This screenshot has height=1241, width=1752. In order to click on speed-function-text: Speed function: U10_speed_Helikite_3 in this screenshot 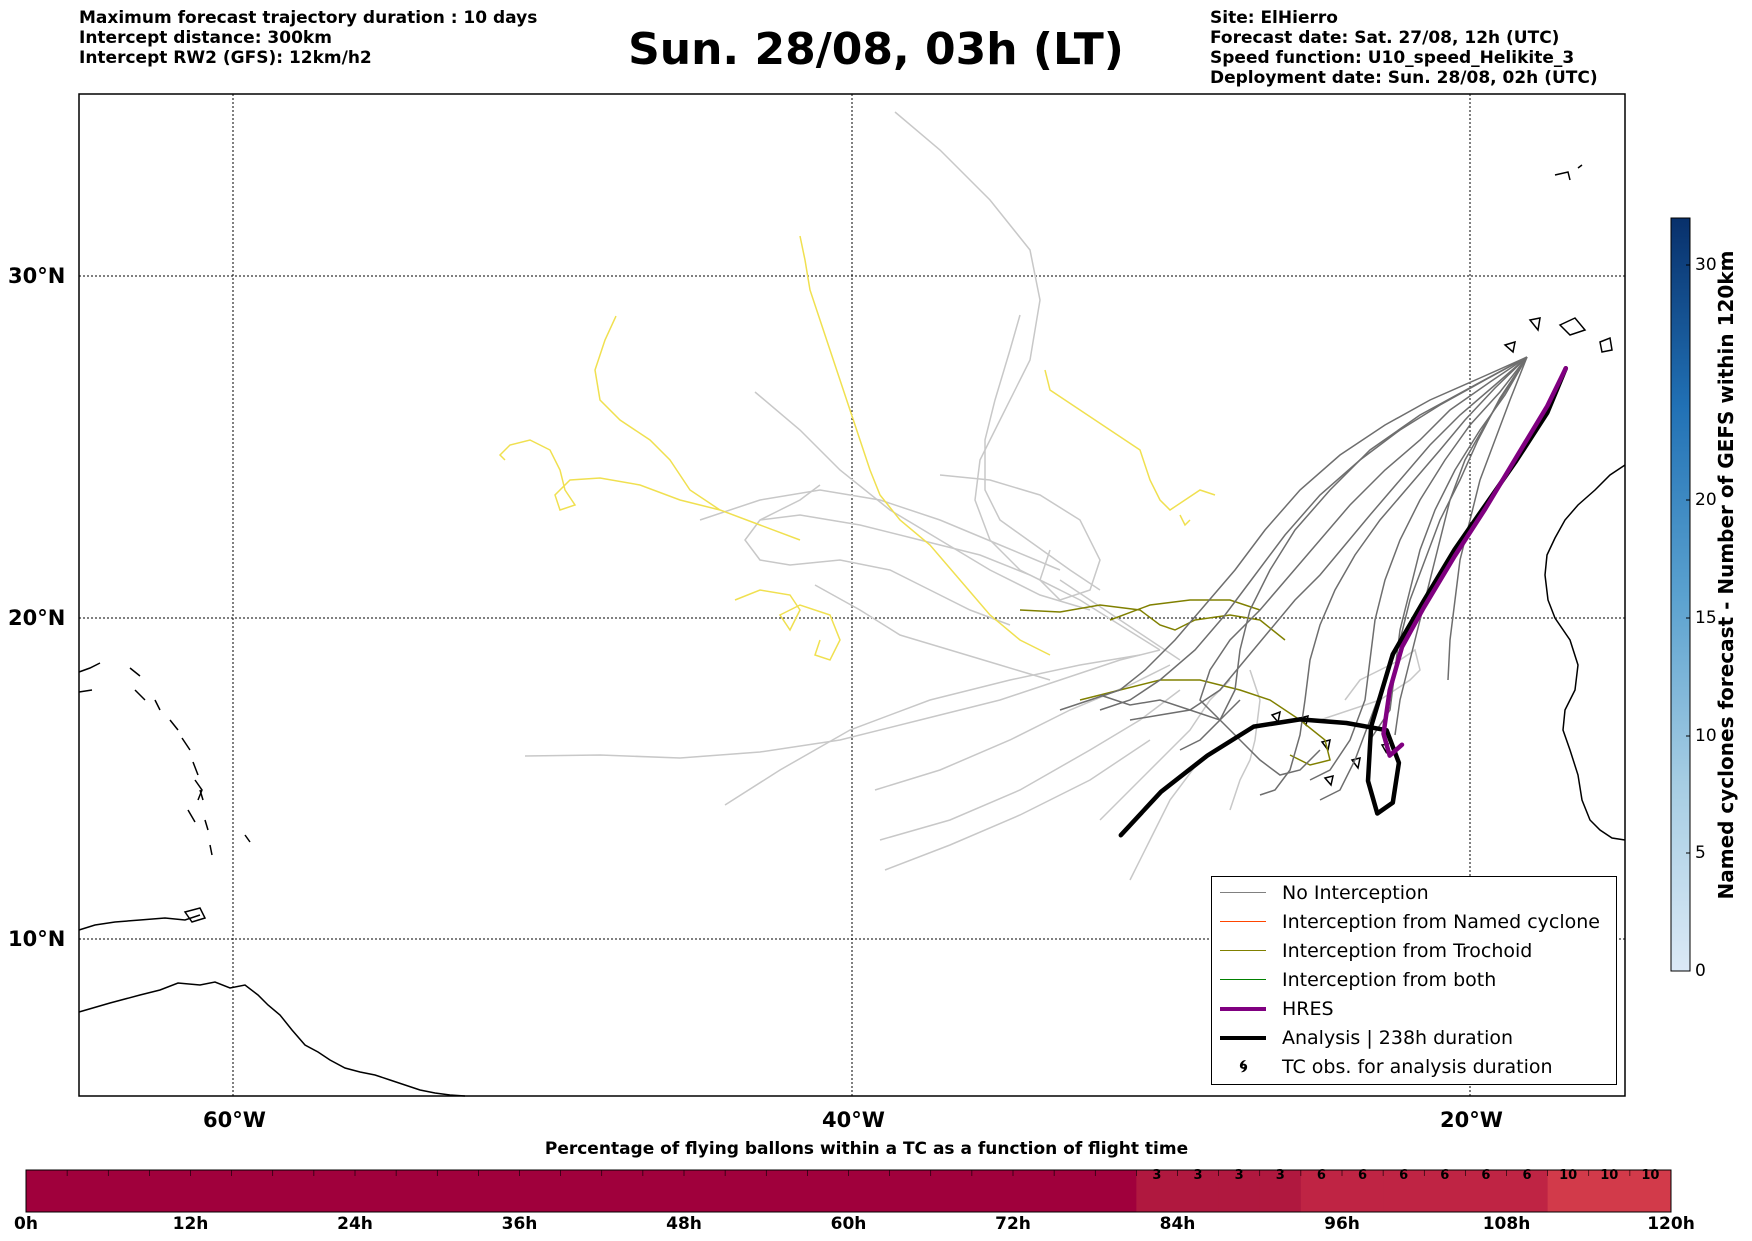, I will do `click(1392, 58)`.